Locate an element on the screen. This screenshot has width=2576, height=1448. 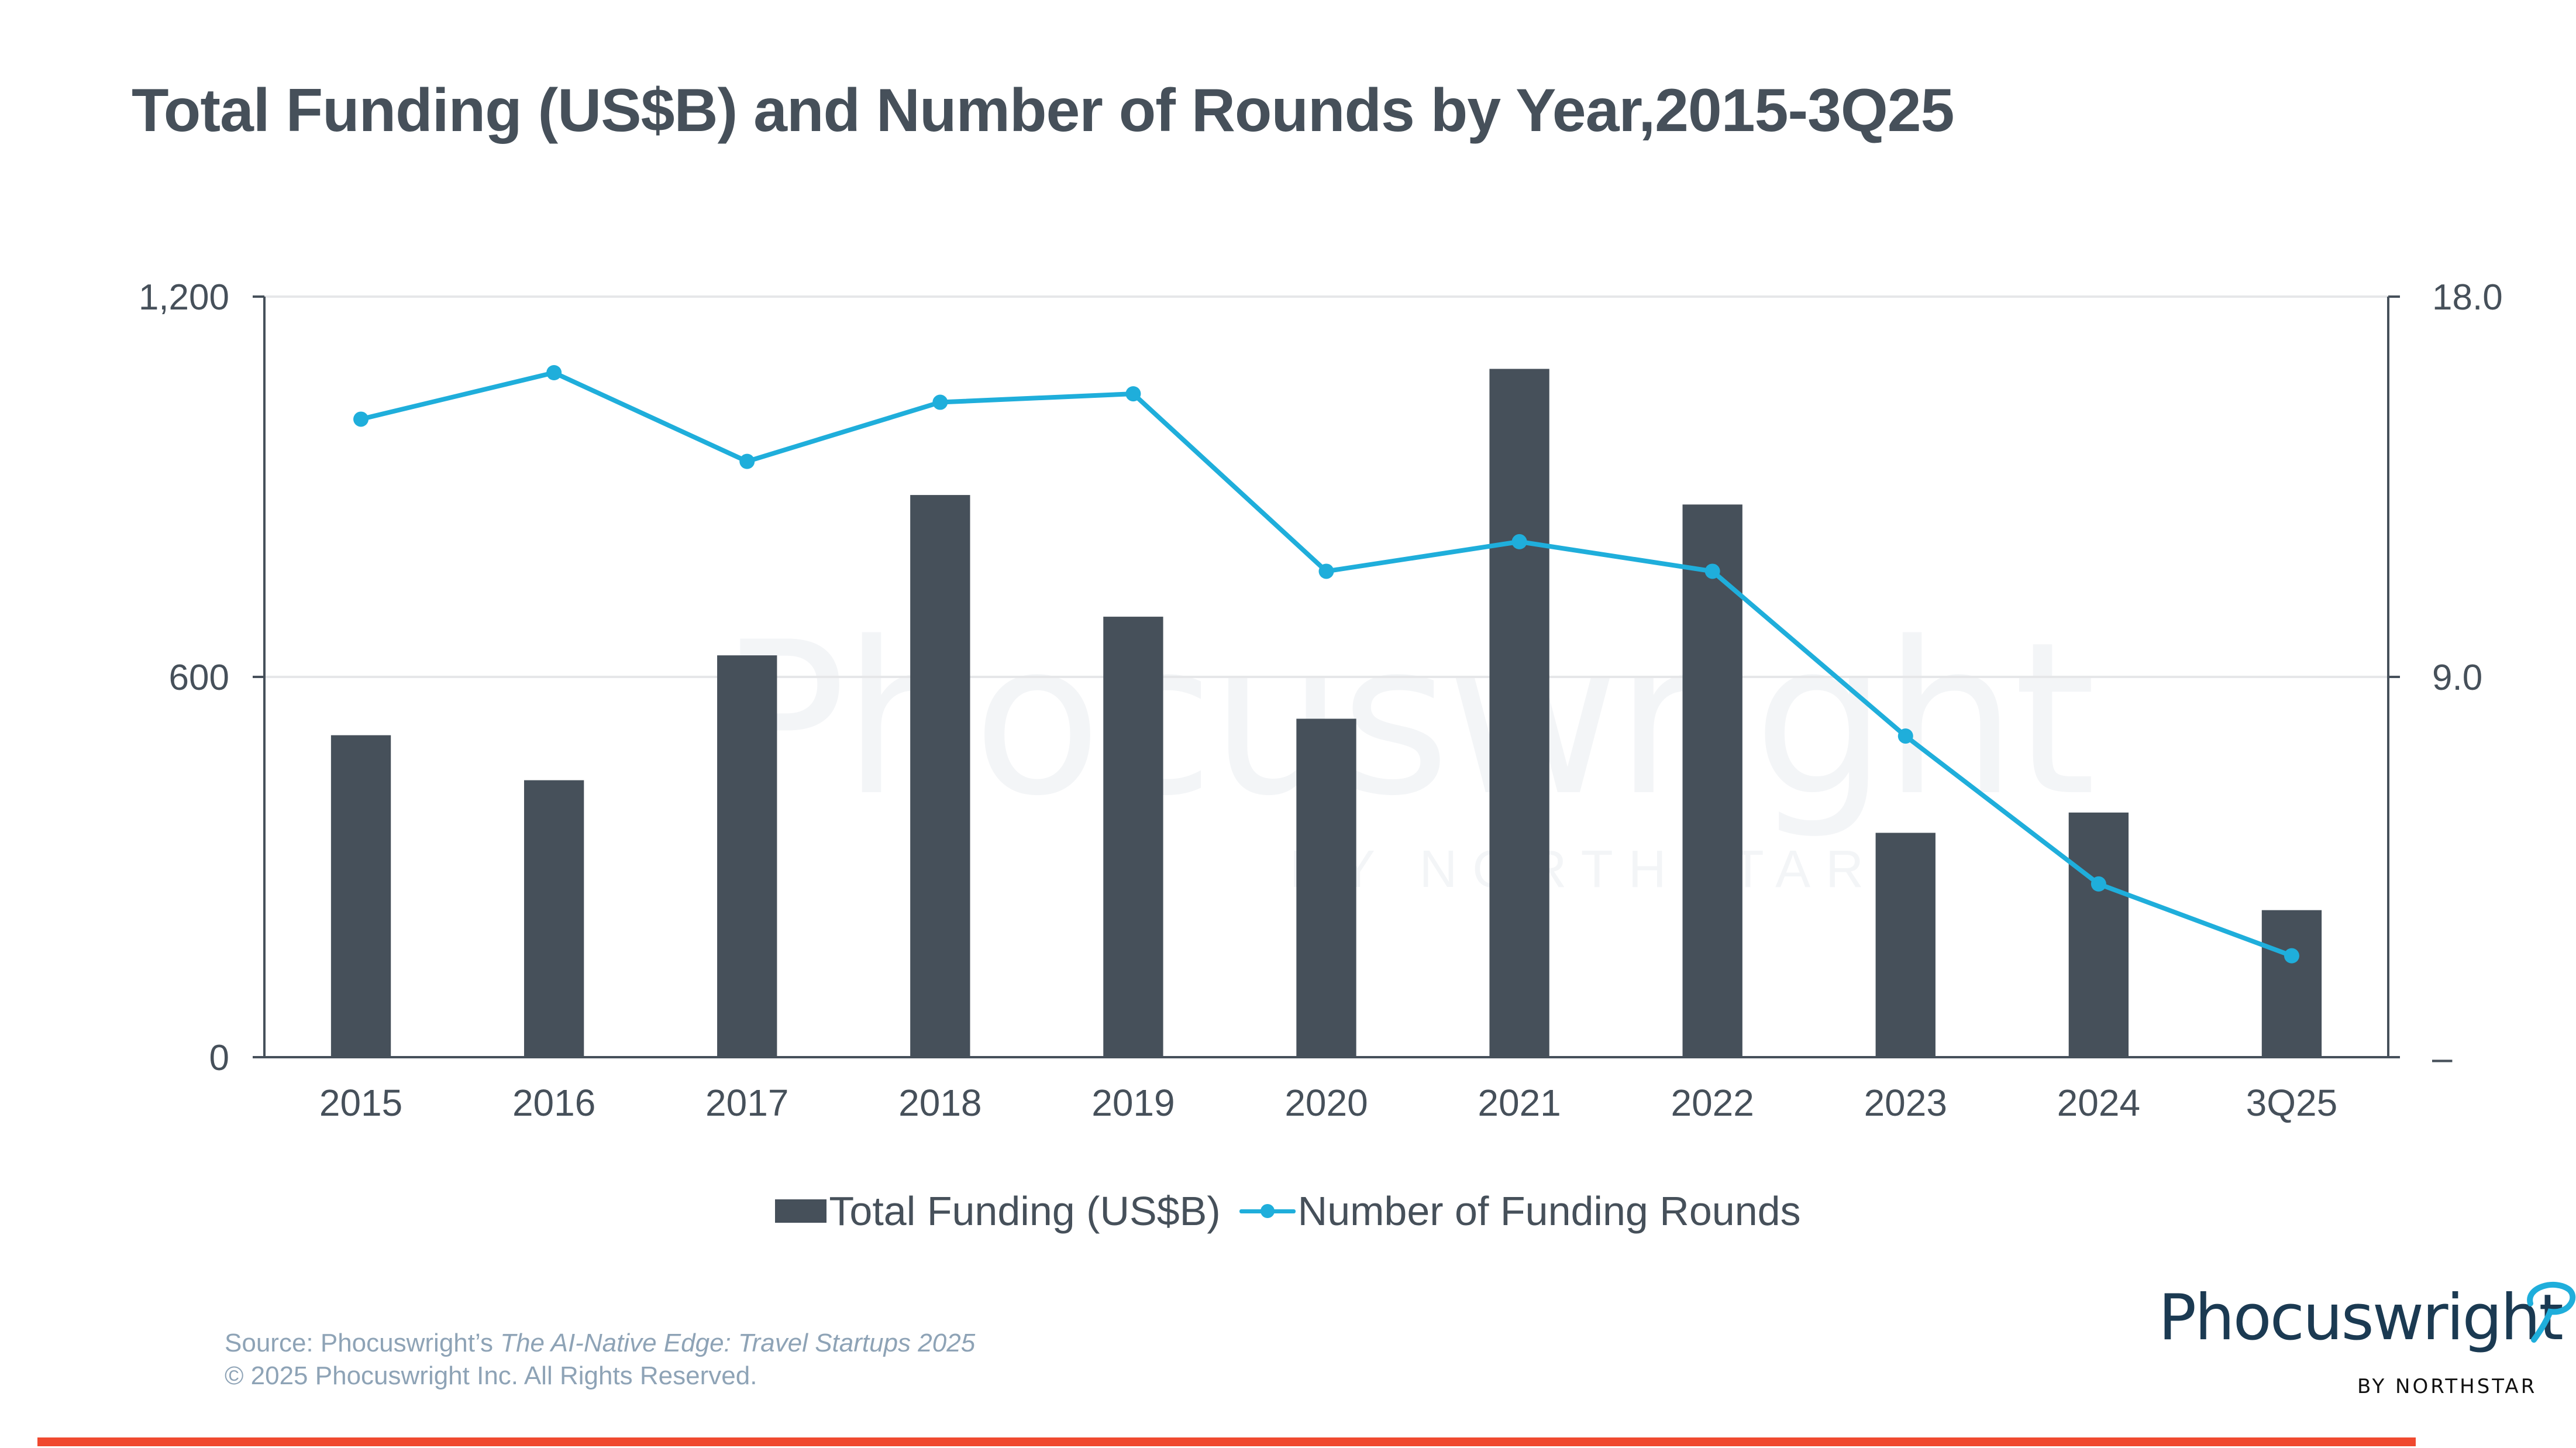
bar-3Q25 is located at coordinates (2291, 983).